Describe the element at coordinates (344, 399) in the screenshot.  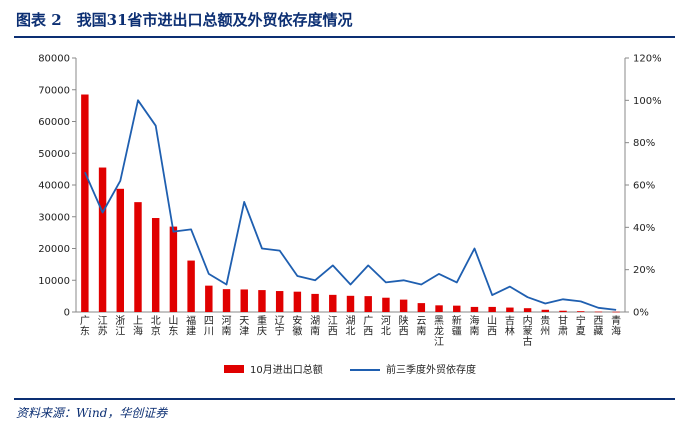
I see `source-divider` at that location.